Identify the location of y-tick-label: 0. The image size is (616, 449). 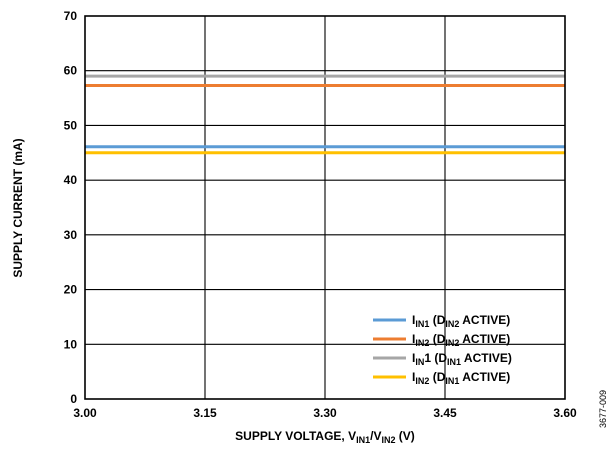
(73, 399).